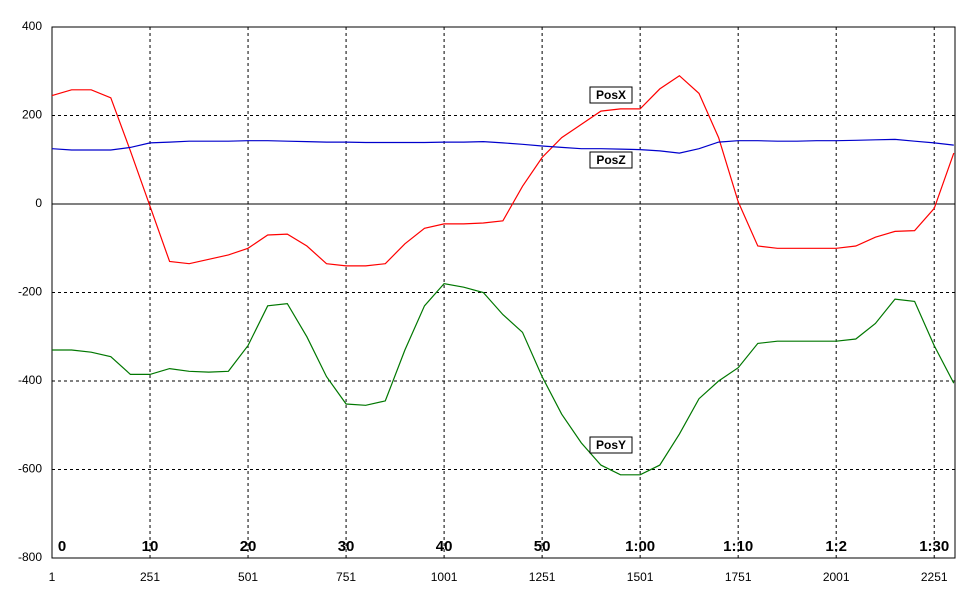 This screenshot has height=604, width=970. I want to click on y-tick-label: -200, so click(30, 292).